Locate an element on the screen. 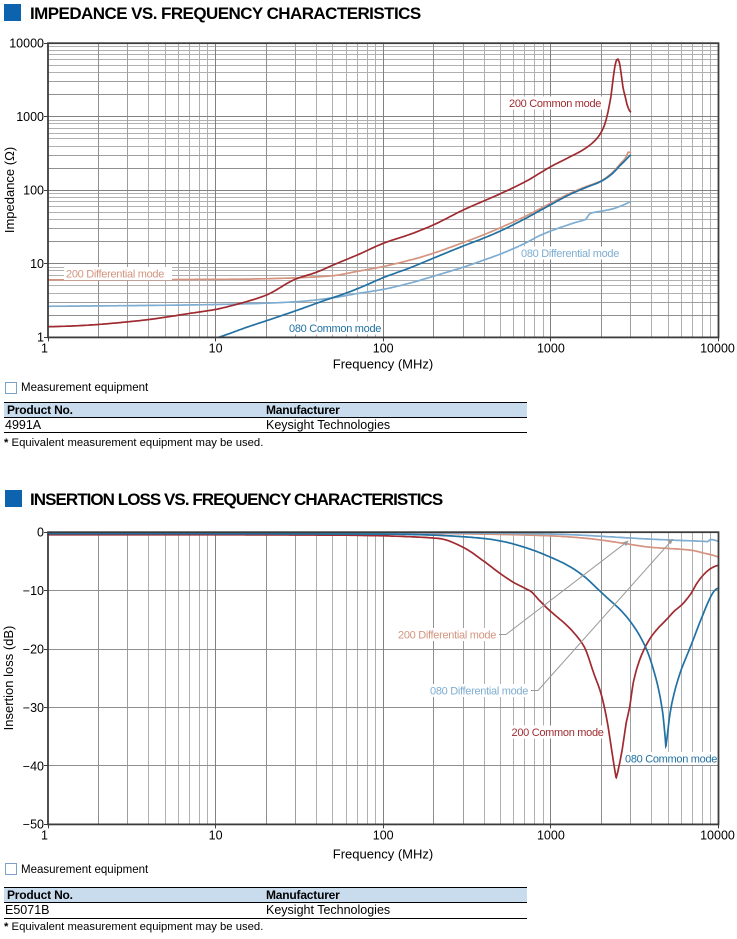 The height and width of the screenshot is (939, 737). svg-text: −20 is located at coordinates (33, 649).